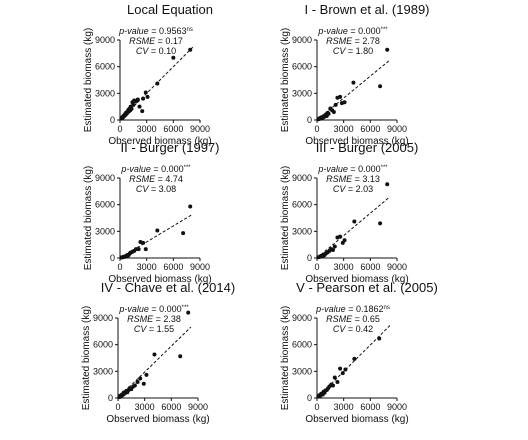  What do you see at coordinates (168, 287) in the screenshot?
I see `panel-title: IV - Chave et al. (2014)` at bounding box center [168, 287].